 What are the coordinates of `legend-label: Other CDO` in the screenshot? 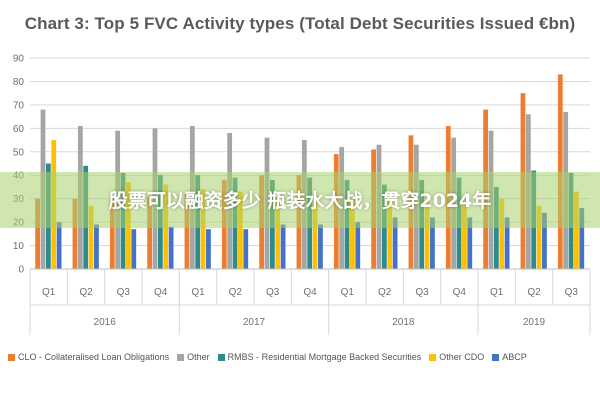 It's located at (462, 357).